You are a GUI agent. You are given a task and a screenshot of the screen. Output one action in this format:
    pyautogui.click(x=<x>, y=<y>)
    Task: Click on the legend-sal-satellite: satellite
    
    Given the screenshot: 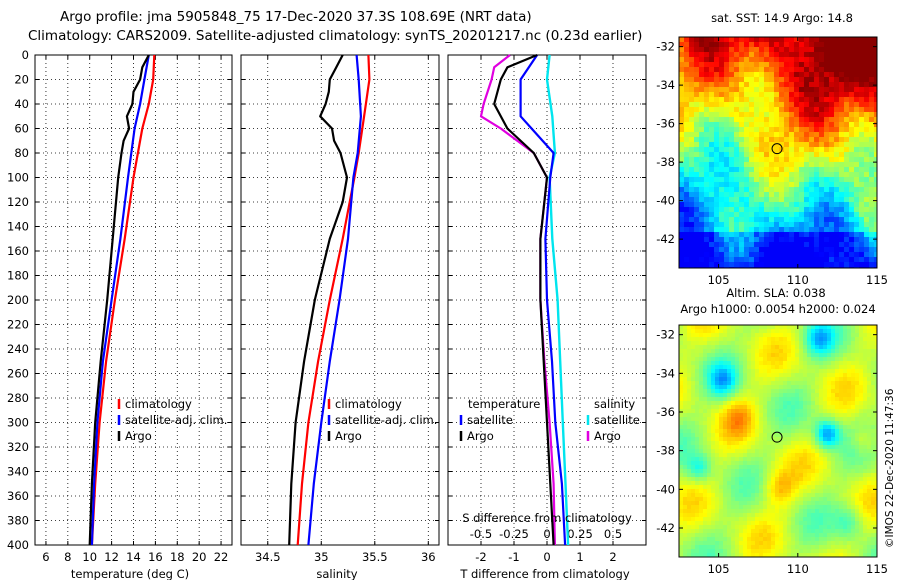 What is the action you would take?
    pyautogui.click(x=617, y=420)
    